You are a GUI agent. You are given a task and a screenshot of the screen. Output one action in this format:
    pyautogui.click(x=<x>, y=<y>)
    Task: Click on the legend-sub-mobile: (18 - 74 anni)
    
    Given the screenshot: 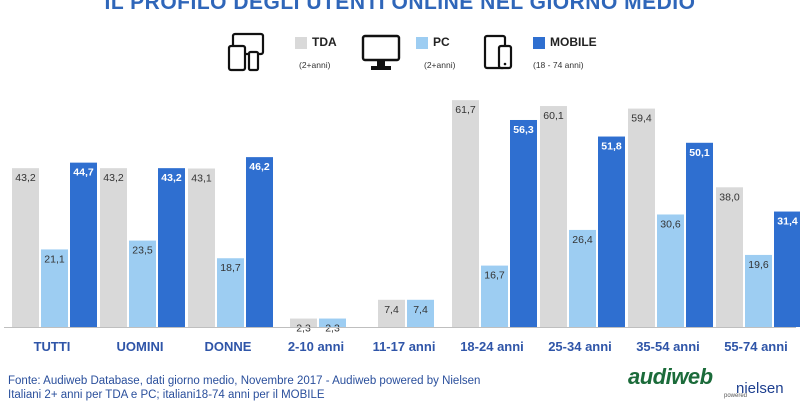 What is the action you would take?
    pyautogui.click(x=558, y=65)
    